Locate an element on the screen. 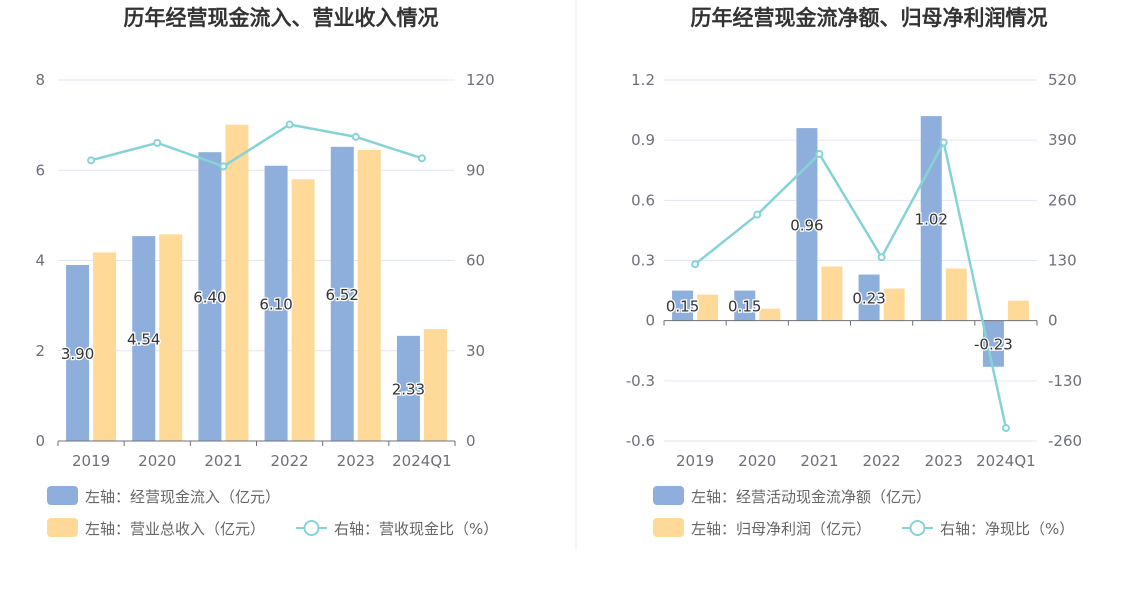 The image size is (1148, 589). left-axis-tick-label: 8 is located at coordinates (40, 80).